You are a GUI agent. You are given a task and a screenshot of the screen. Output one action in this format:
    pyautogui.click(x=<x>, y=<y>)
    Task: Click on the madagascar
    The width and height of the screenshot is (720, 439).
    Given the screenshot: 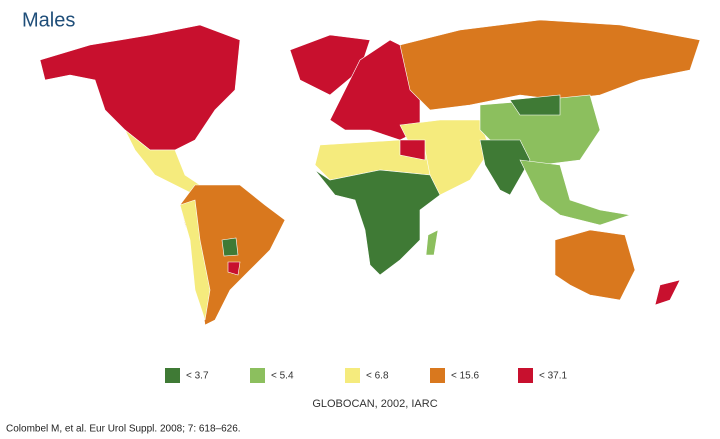 What is the action you would take?
    pyautogui.click(x=432, y=242)
    